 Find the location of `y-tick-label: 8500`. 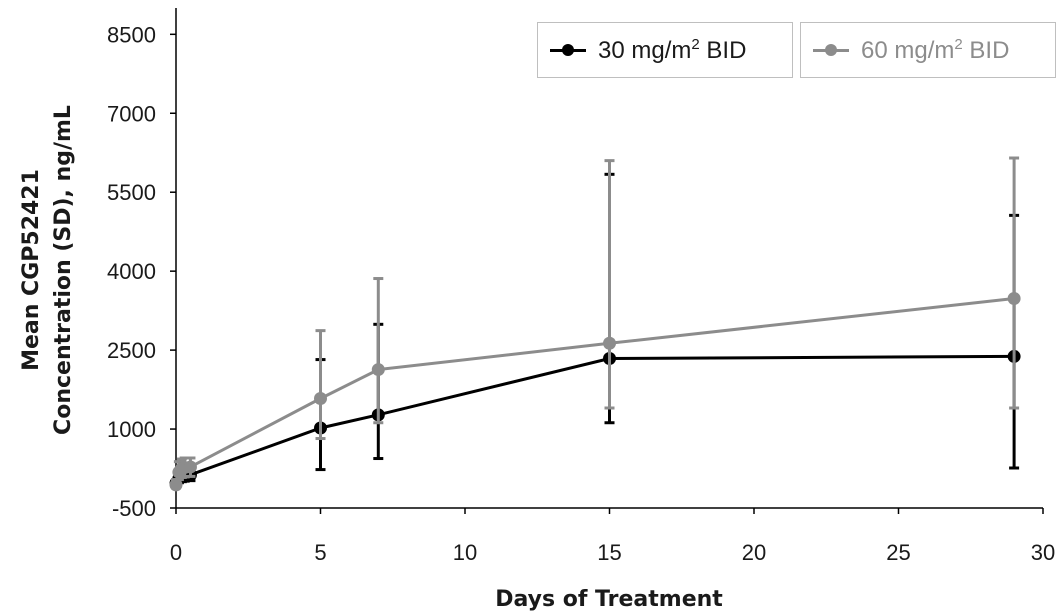

y-tick-label: 8500 is located at coordinates (131, 34).